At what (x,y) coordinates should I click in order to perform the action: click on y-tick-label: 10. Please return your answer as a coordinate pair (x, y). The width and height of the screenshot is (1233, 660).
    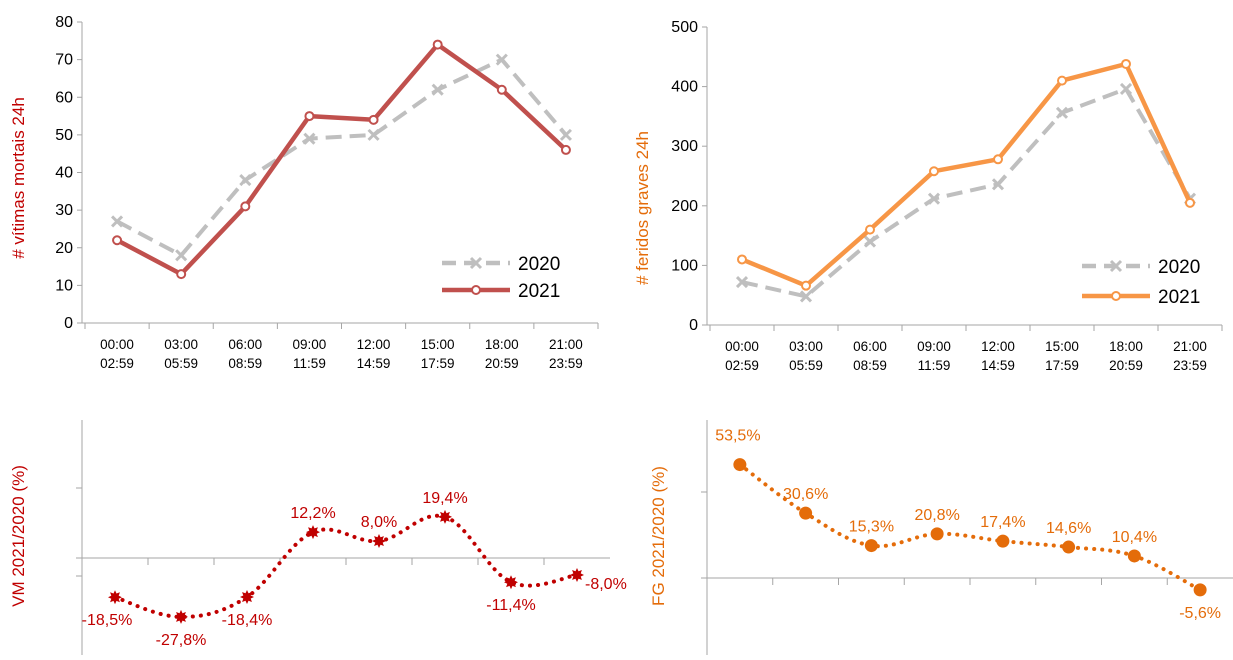
    Looking at the image, I should click on (64, 285).